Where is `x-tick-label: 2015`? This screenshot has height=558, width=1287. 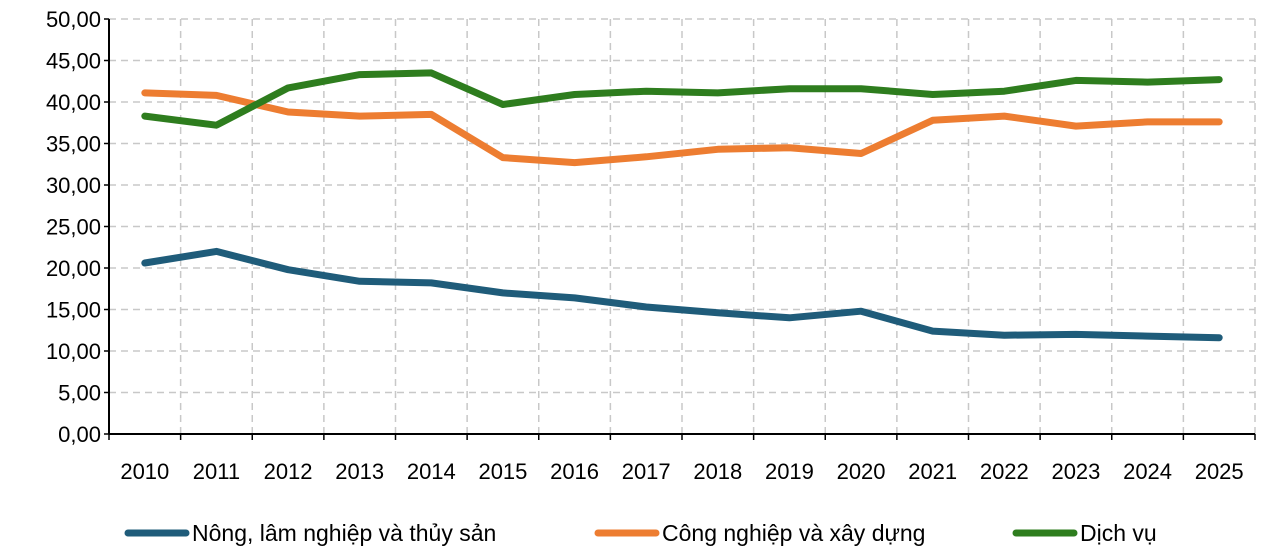 x-tick-label: 2015 is located at coordinates (502, 471).